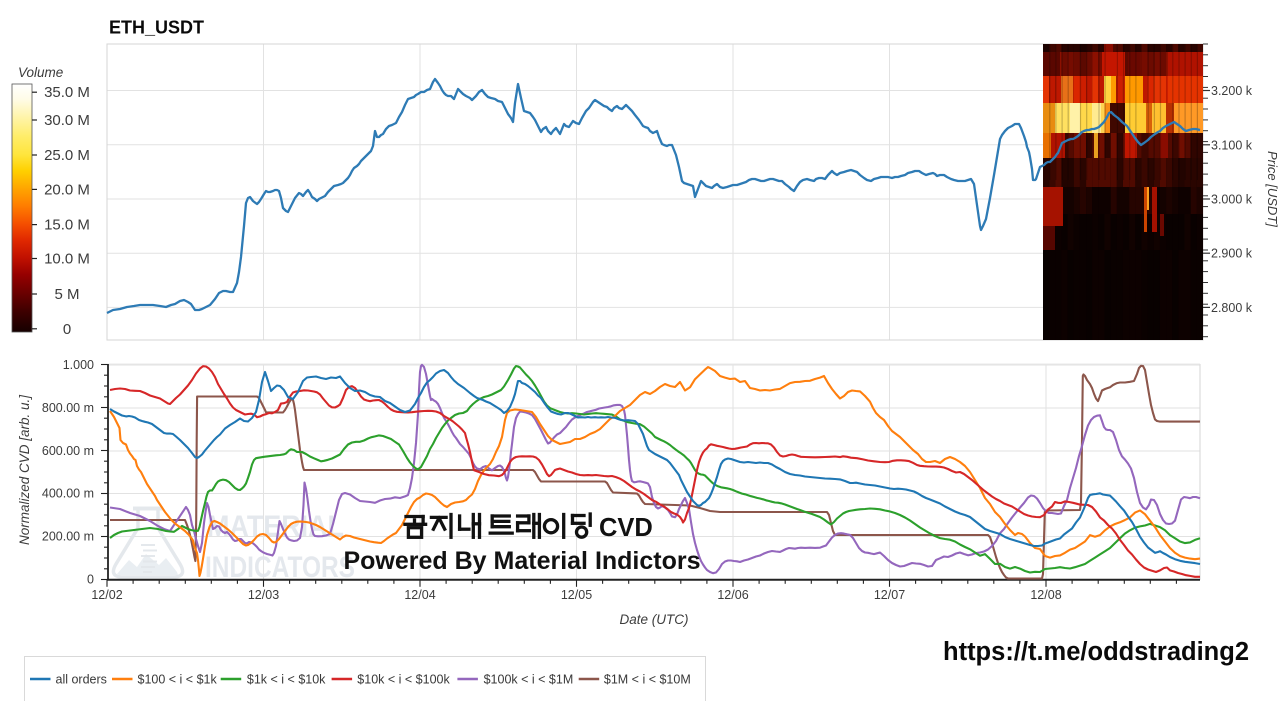 This screenshot has width=1280, height=706. I want to click on svg-text: 12/07, so click(889, 595).